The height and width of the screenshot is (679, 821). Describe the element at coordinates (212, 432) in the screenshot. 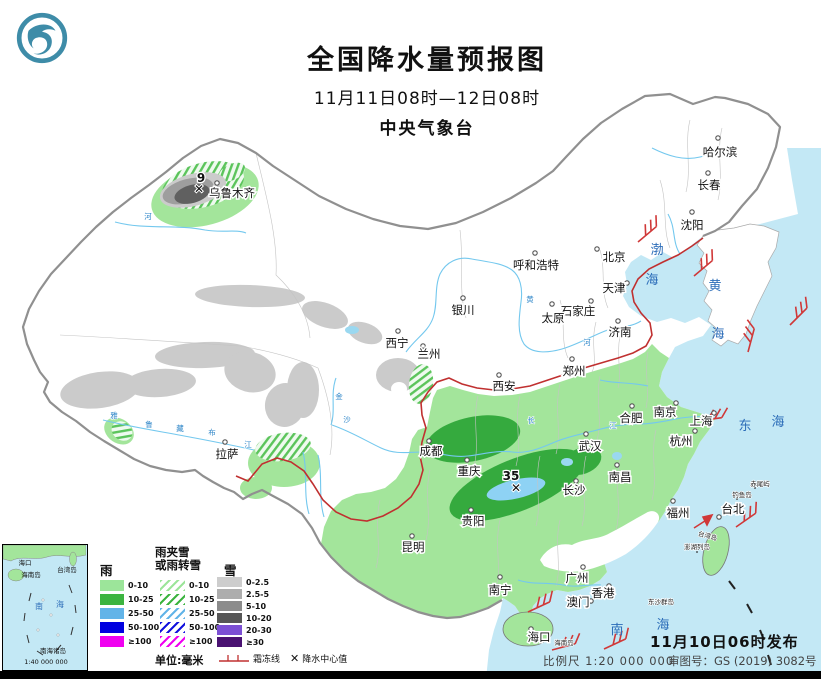

I see `river-name-char: 布` at that location.